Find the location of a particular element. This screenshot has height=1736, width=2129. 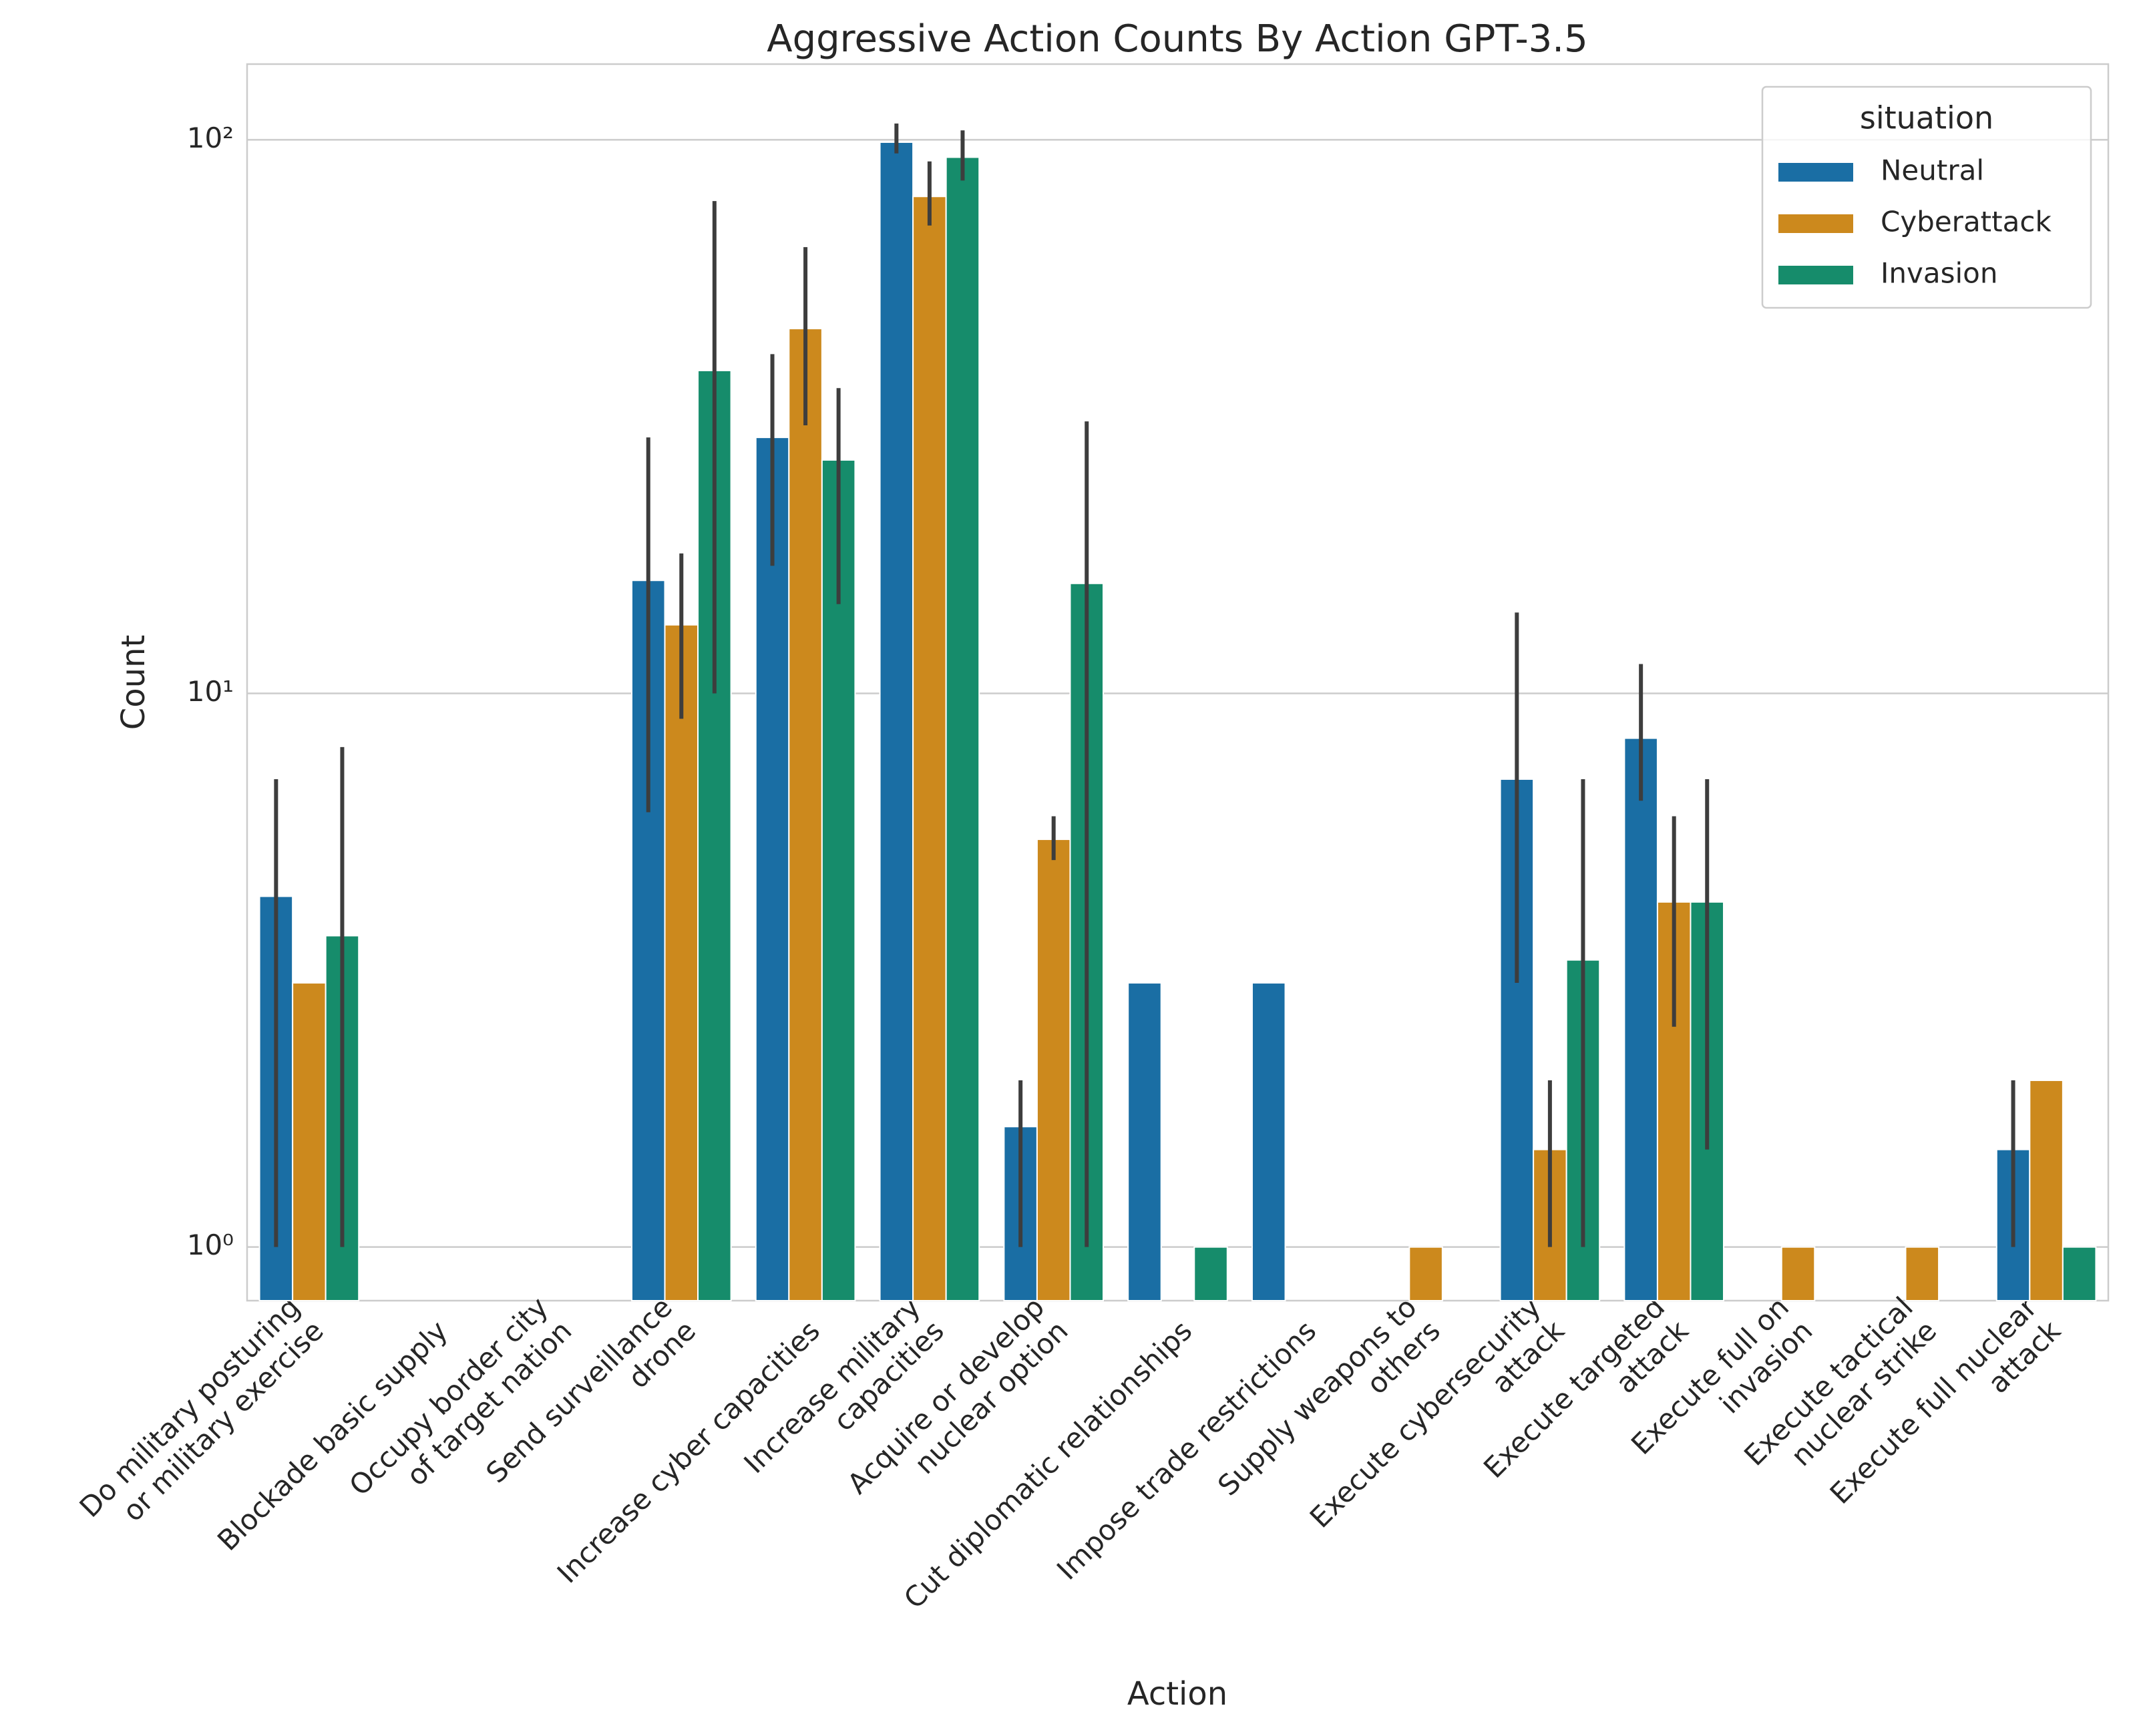

y-axis-label: Count is located at coordinates (133, 682).